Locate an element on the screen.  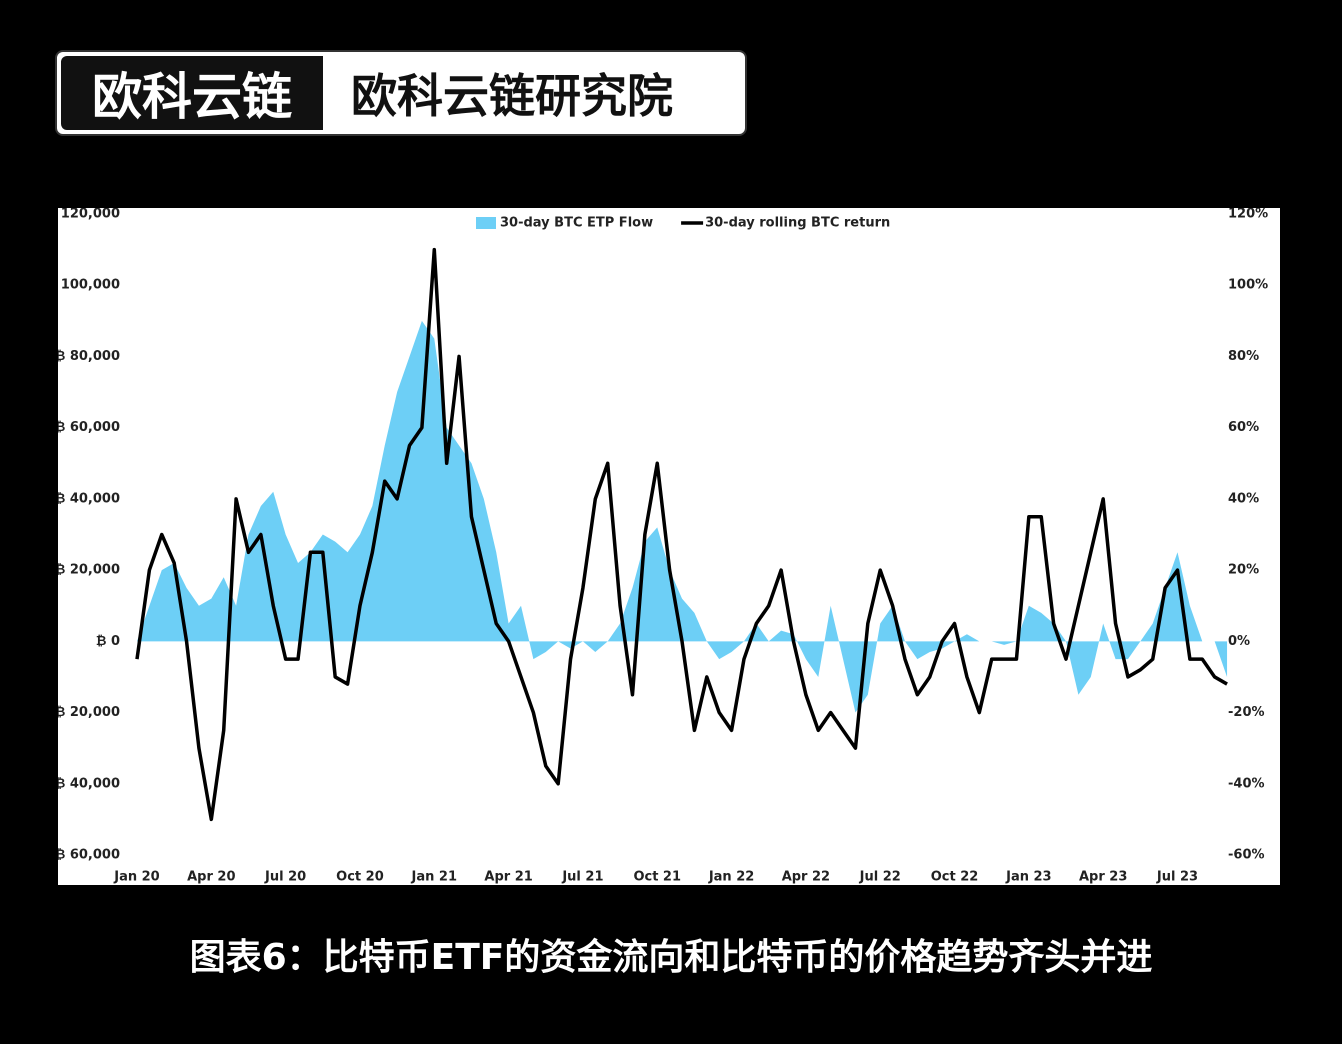
y-tick-label: ₿ 0 is located at coordinates (108, 641).